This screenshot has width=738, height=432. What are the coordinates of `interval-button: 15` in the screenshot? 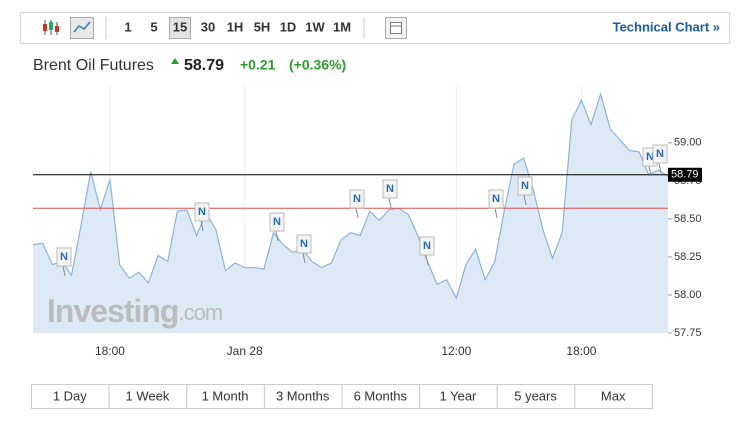 It's located at (180, 26).